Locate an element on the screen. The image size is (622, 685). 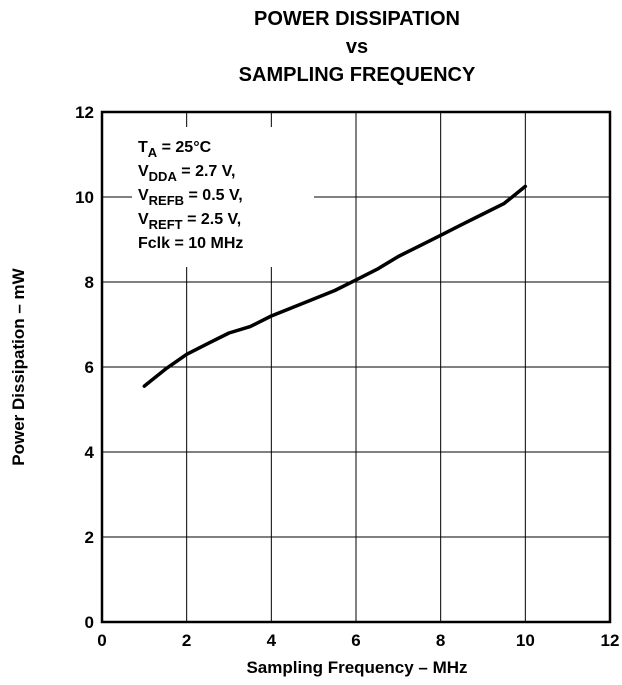
annotation-line-3: VREFT = 2.5 V, is located at coordinates (189, 221).